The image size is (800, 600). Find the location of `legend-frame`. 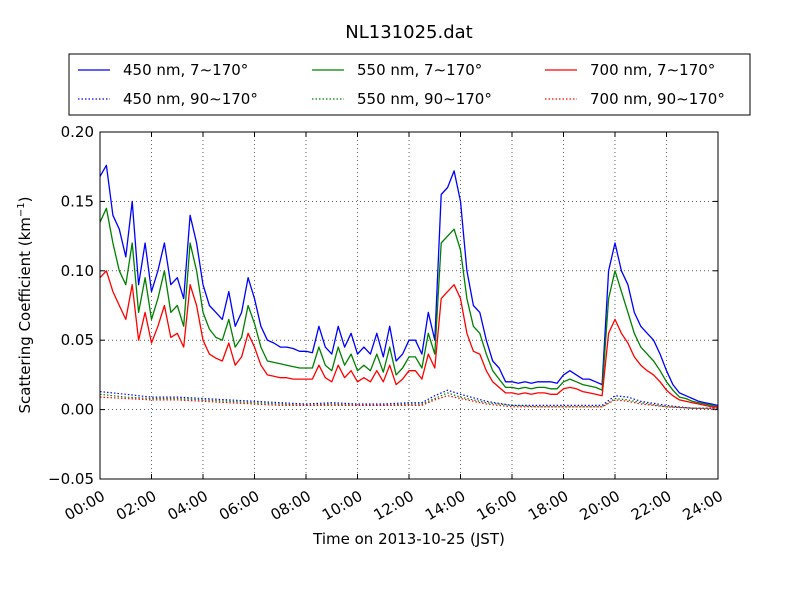

legend-frame is located at coordinates (409, 84).